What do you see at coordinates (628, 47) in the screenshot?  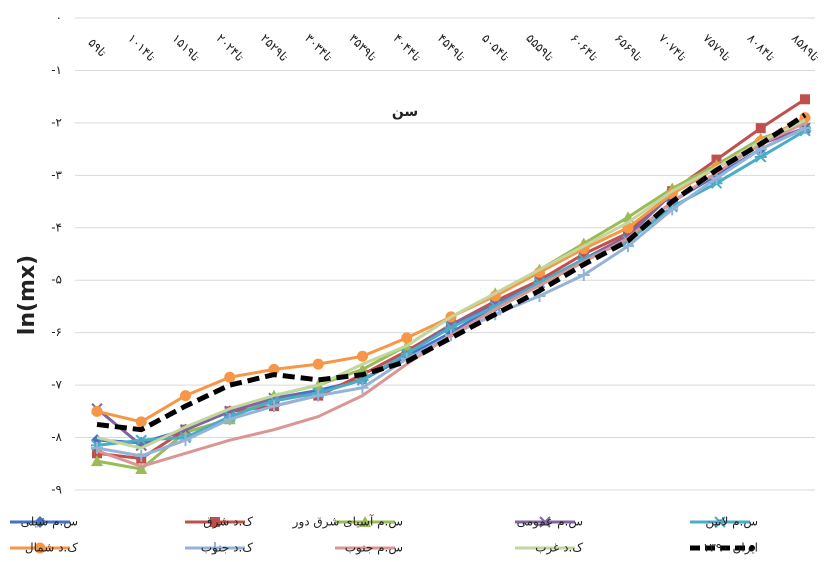 I see `x-tick-label: ۶۵تا۶۹` at bounding box center [628, 47].